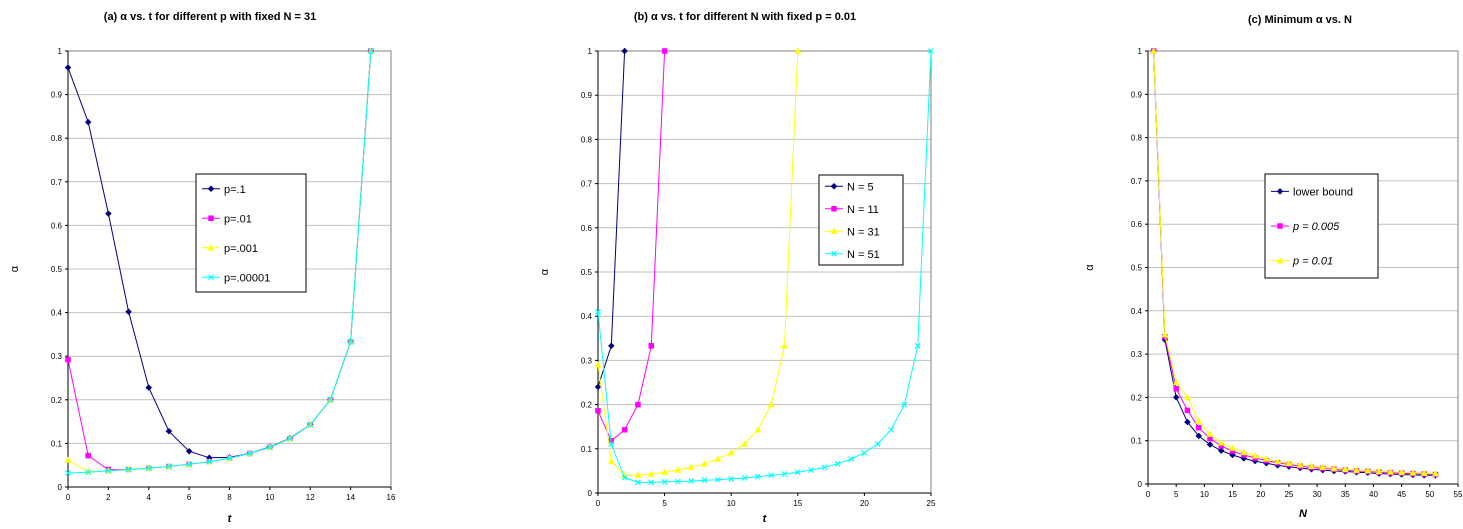 The width and height of the screenshot is (1463, 529). I want to click on legend: N = 5 N = 11 N = 31 N = 51, so click(861, 220).